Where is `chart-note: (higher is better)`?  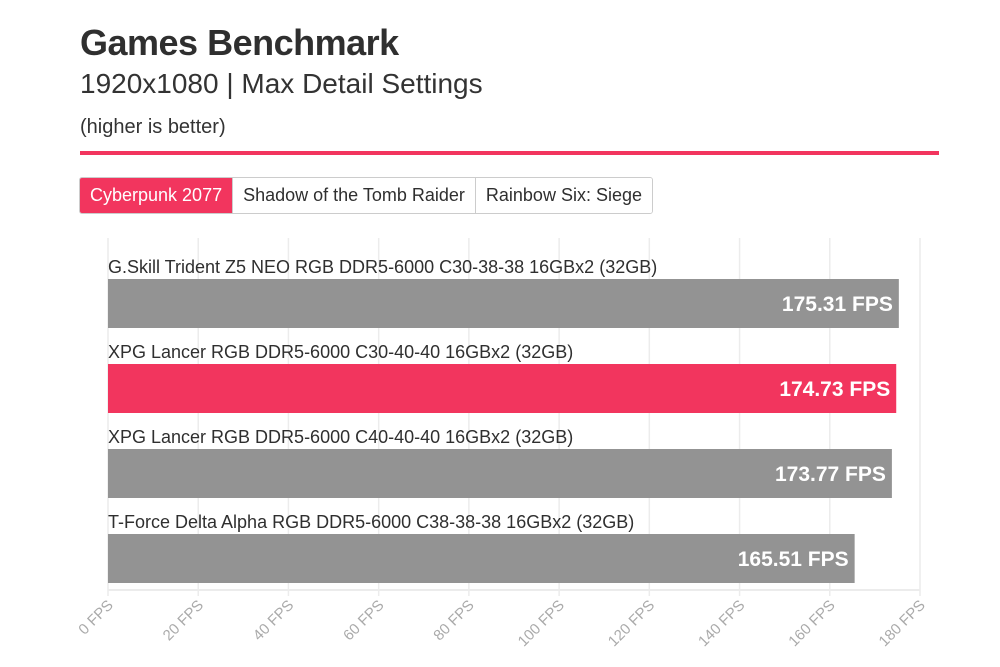
chart-note: (higher is better) is located at coordinates (153, 127).